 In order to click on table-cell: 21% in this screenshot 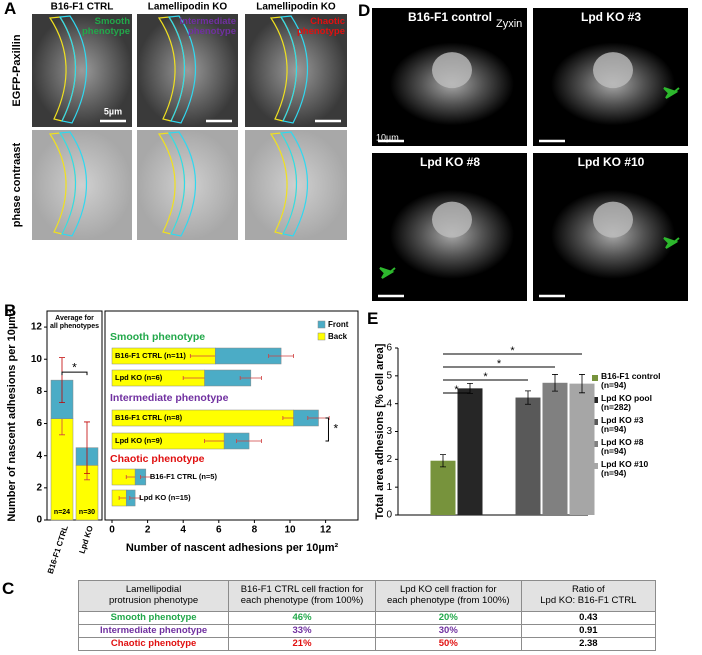, I will do `click(302, 644)`.